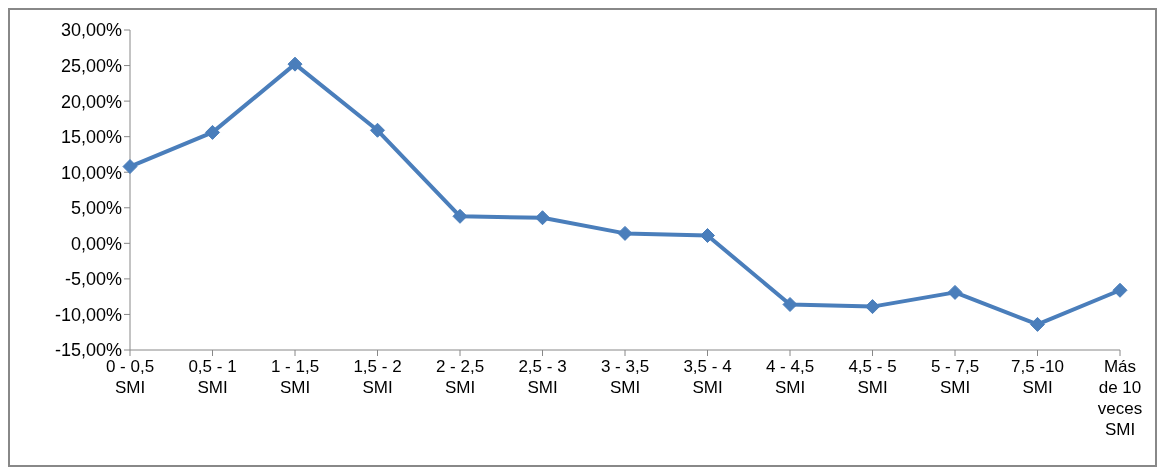  Describe the element at coordinates (212, 377) in the screenshot. I see `x-tick-label: 0,5 - 1 SMI` at that location.